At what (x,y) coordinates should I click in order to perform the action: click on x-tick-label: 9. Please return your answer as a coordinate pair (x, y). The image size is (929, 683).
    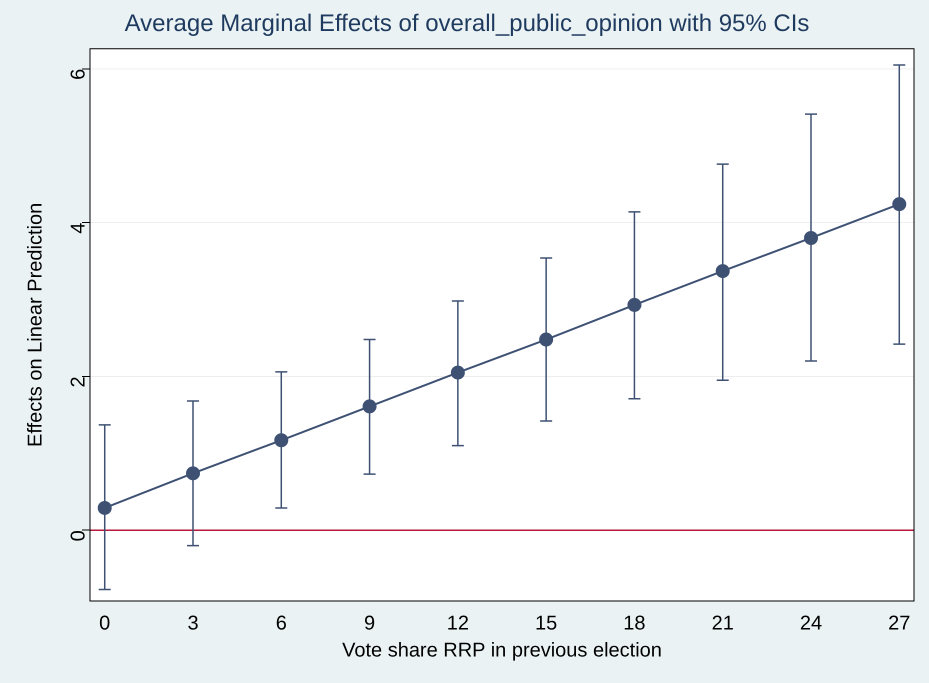
    Looking at the image, I should click on (370, 623).